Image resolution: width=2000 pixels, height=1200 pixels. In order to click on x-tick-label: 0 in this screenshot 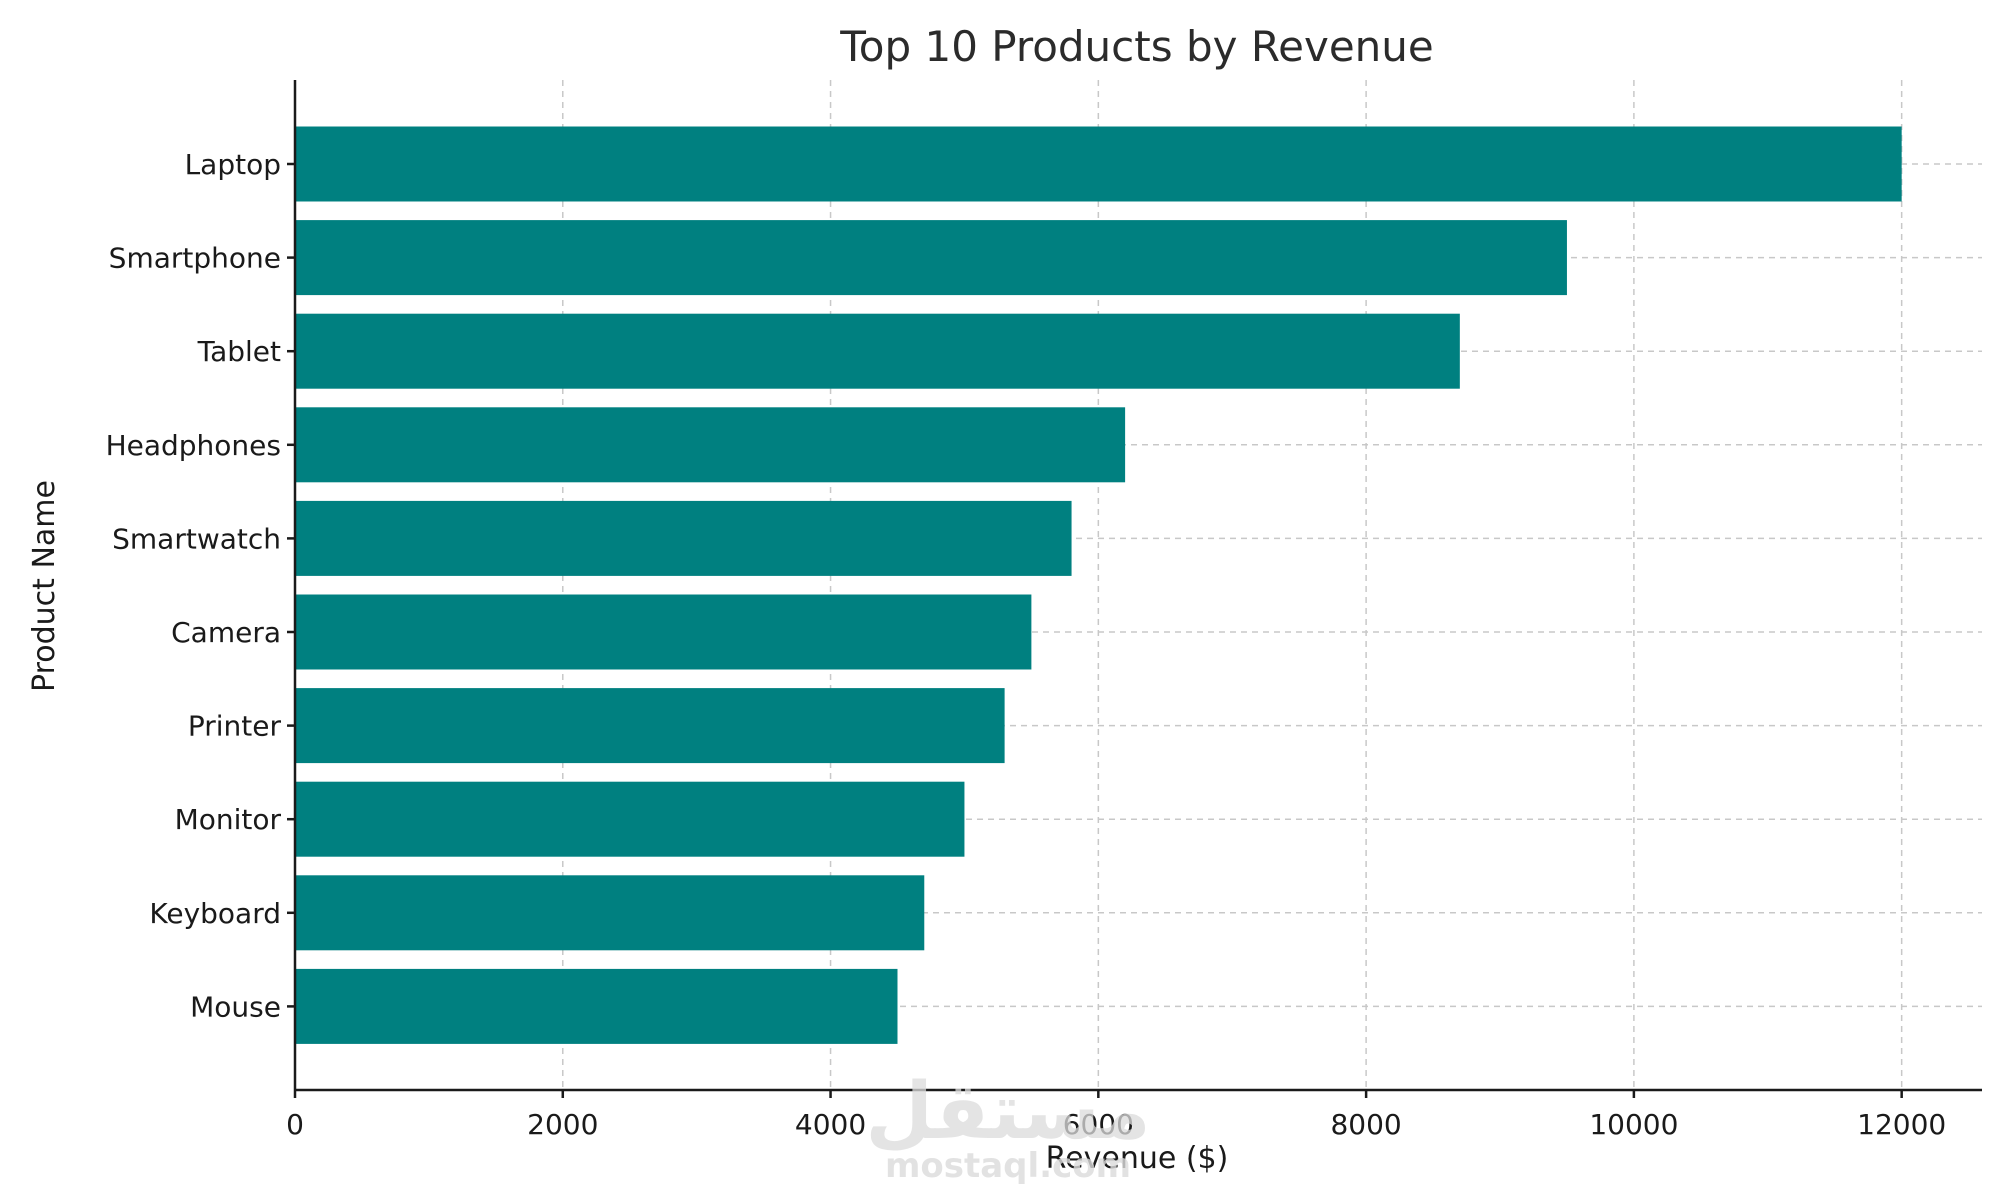, I will do `click(295, 1124)`.